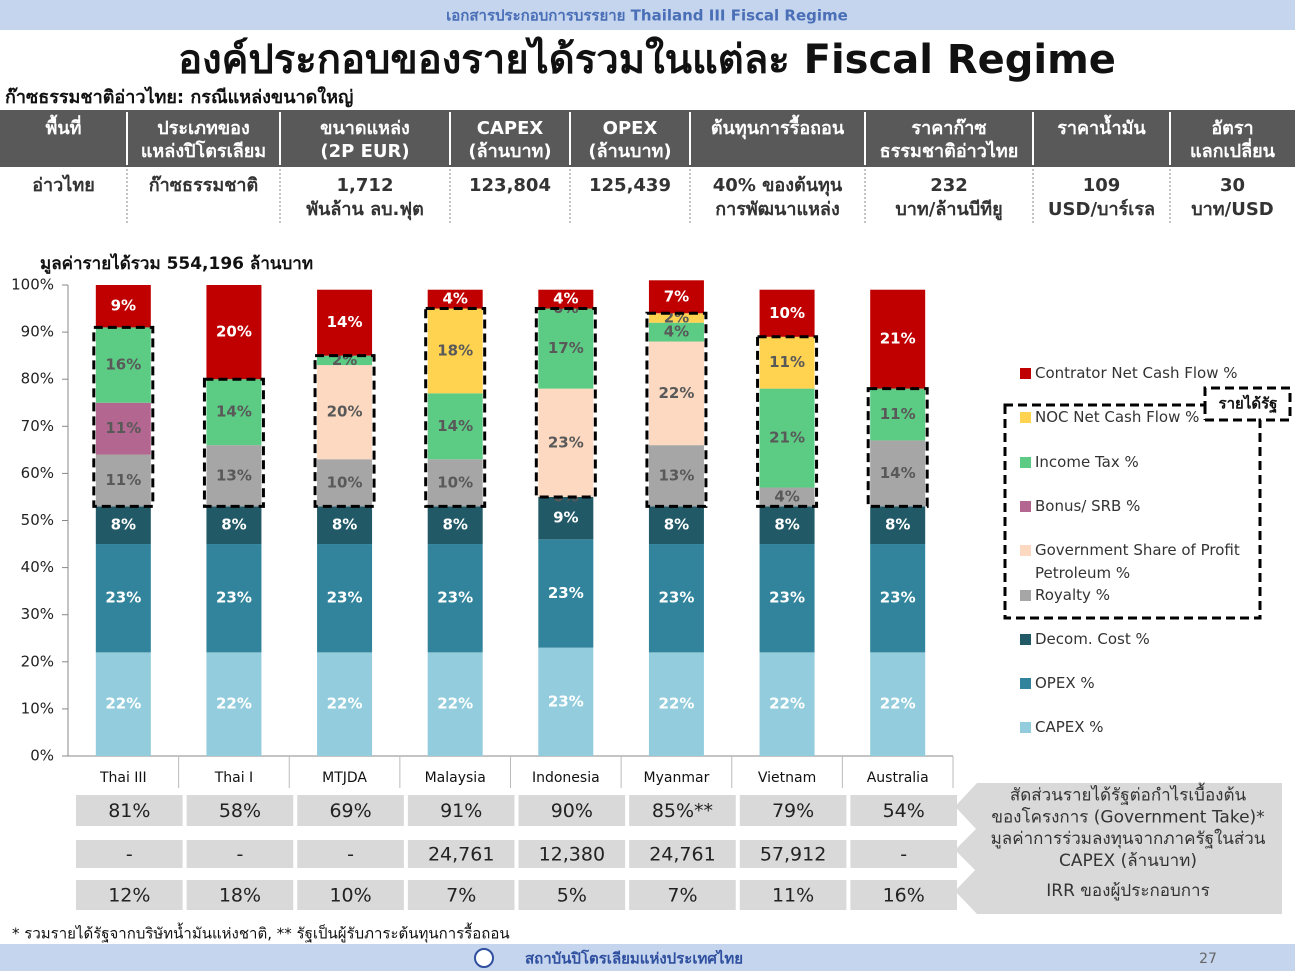 This screenshot has width=1295, height=971. Describe the element at coordinates (176, 264) in the screenshot. I see `chart-title: มูลค่ารายได้รวม 554,196 ล้านบาท` at that location.